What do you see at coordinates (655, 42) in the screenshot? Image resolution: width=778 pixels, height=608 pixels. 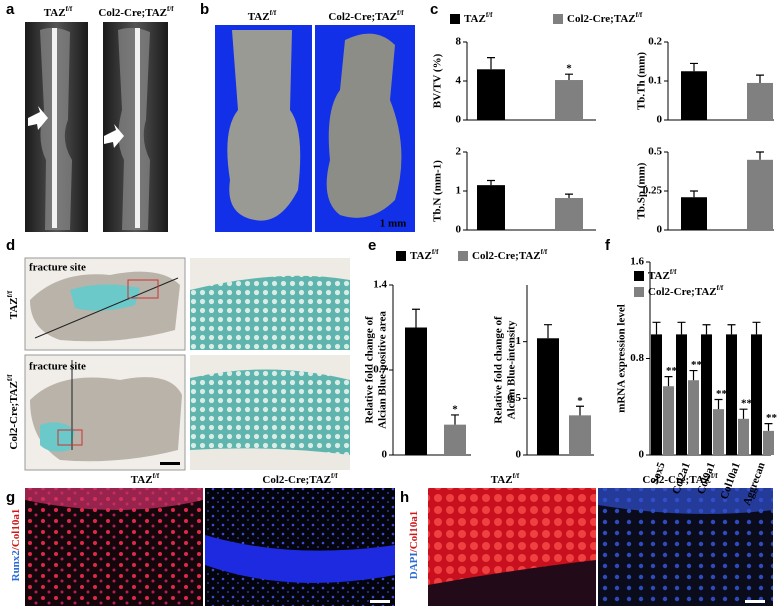 I see `y-tick-label: 0.2` at bounding box center [655, 42].